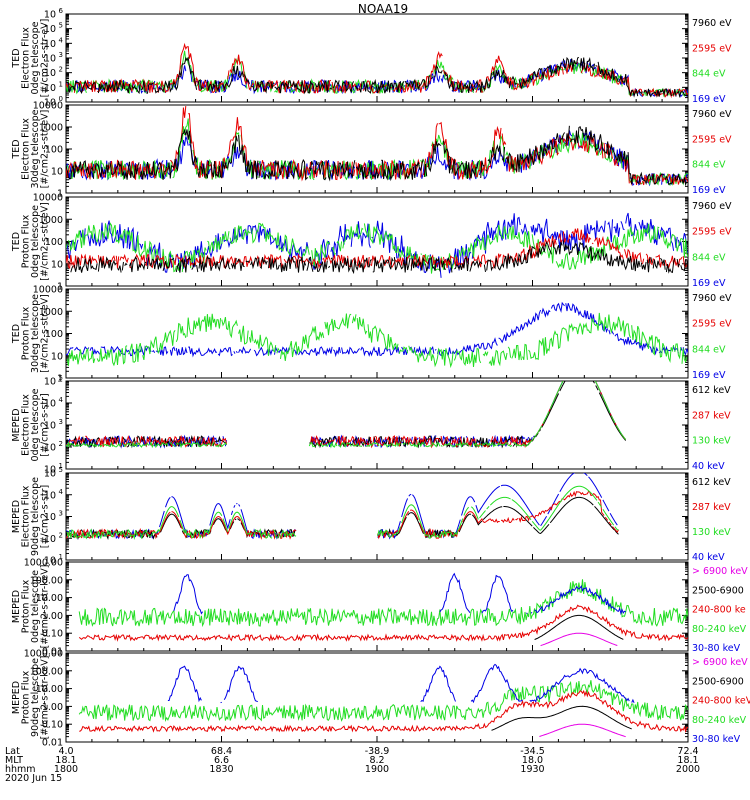 The width and height of the screenshot is (750, 800). Describe the element at coordinates (221, 760) in the screenshot. I see `footer-mlt-value: 6.6` at that location.